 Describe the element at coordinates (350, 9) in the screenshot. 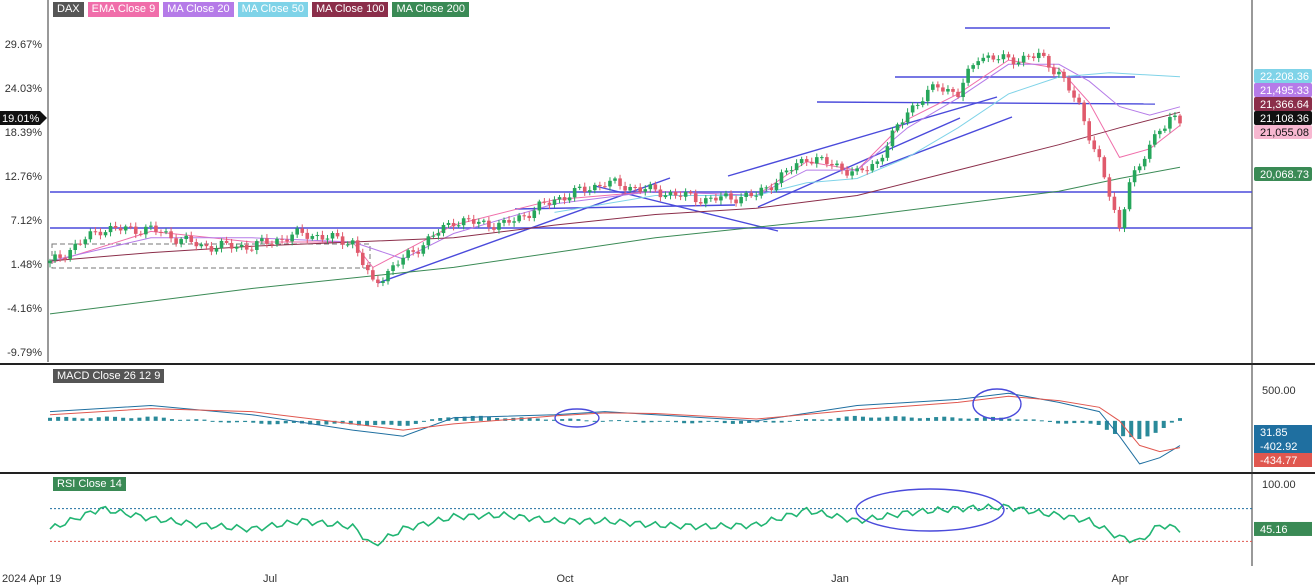

I see `legend-ma100: MA Close 100` at that location.